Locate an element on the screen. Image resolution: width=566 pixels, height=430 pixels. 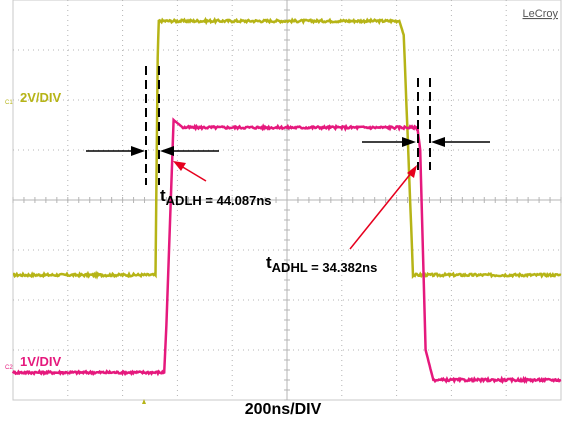
rise-annotation-arrowhead is located at coordinates (179, 166).